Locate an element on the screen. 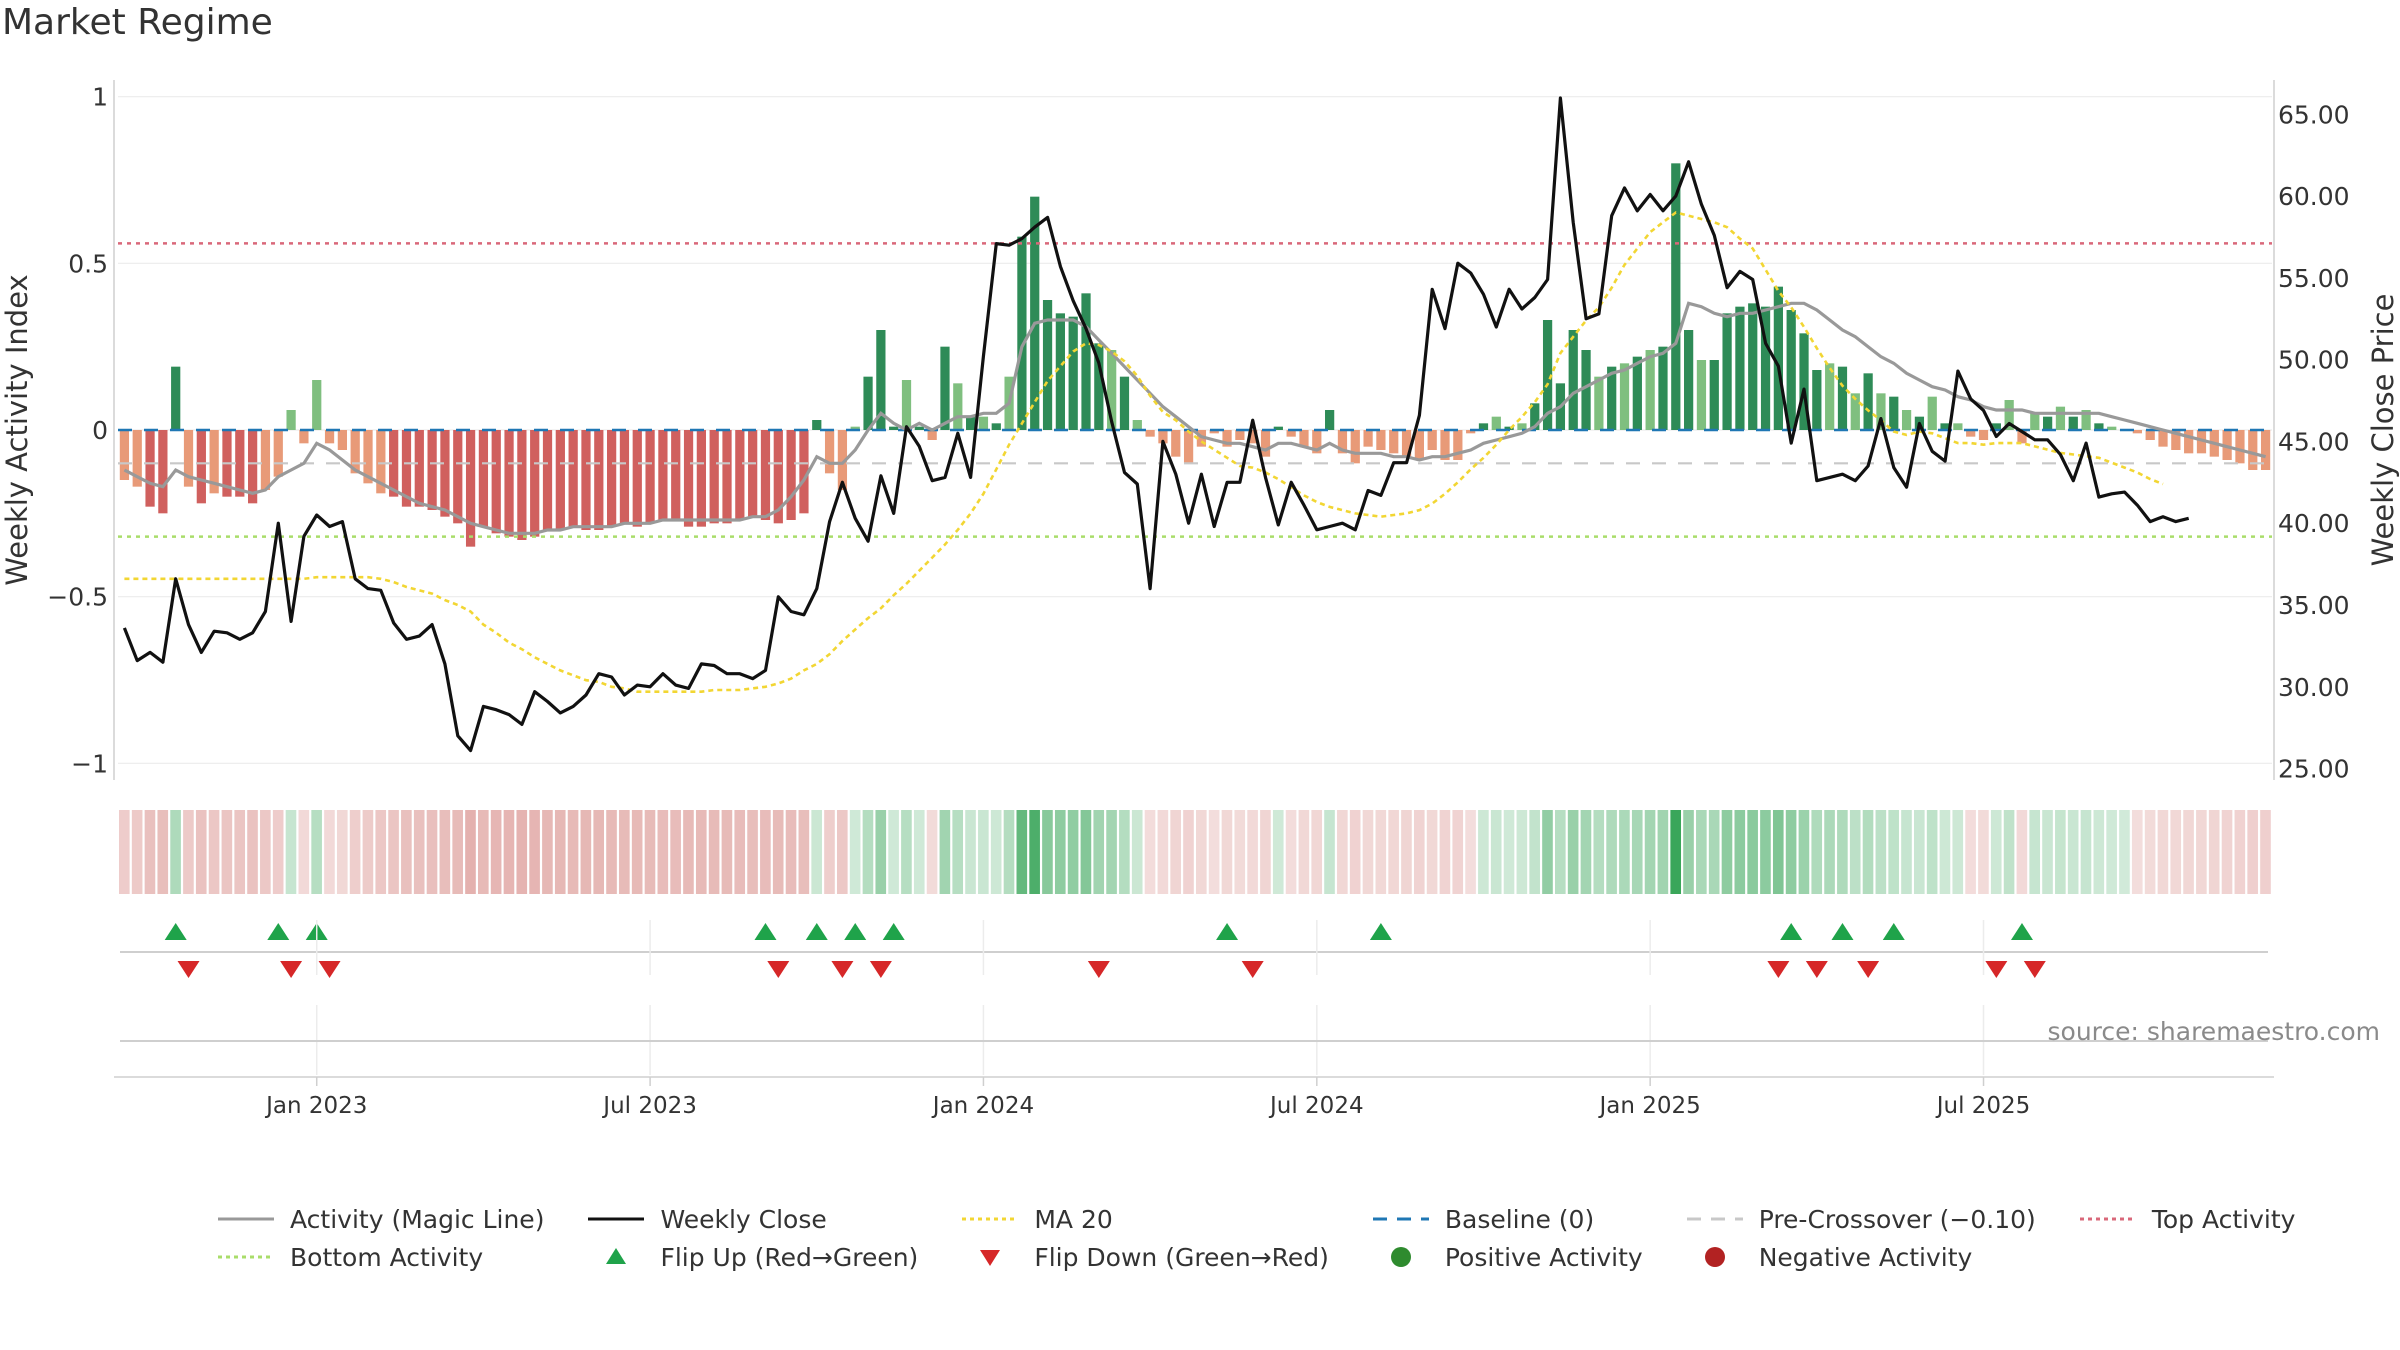  legend-item-pre: Pre-Crossover (−0.10) is located at coordinates (1860, 1219).